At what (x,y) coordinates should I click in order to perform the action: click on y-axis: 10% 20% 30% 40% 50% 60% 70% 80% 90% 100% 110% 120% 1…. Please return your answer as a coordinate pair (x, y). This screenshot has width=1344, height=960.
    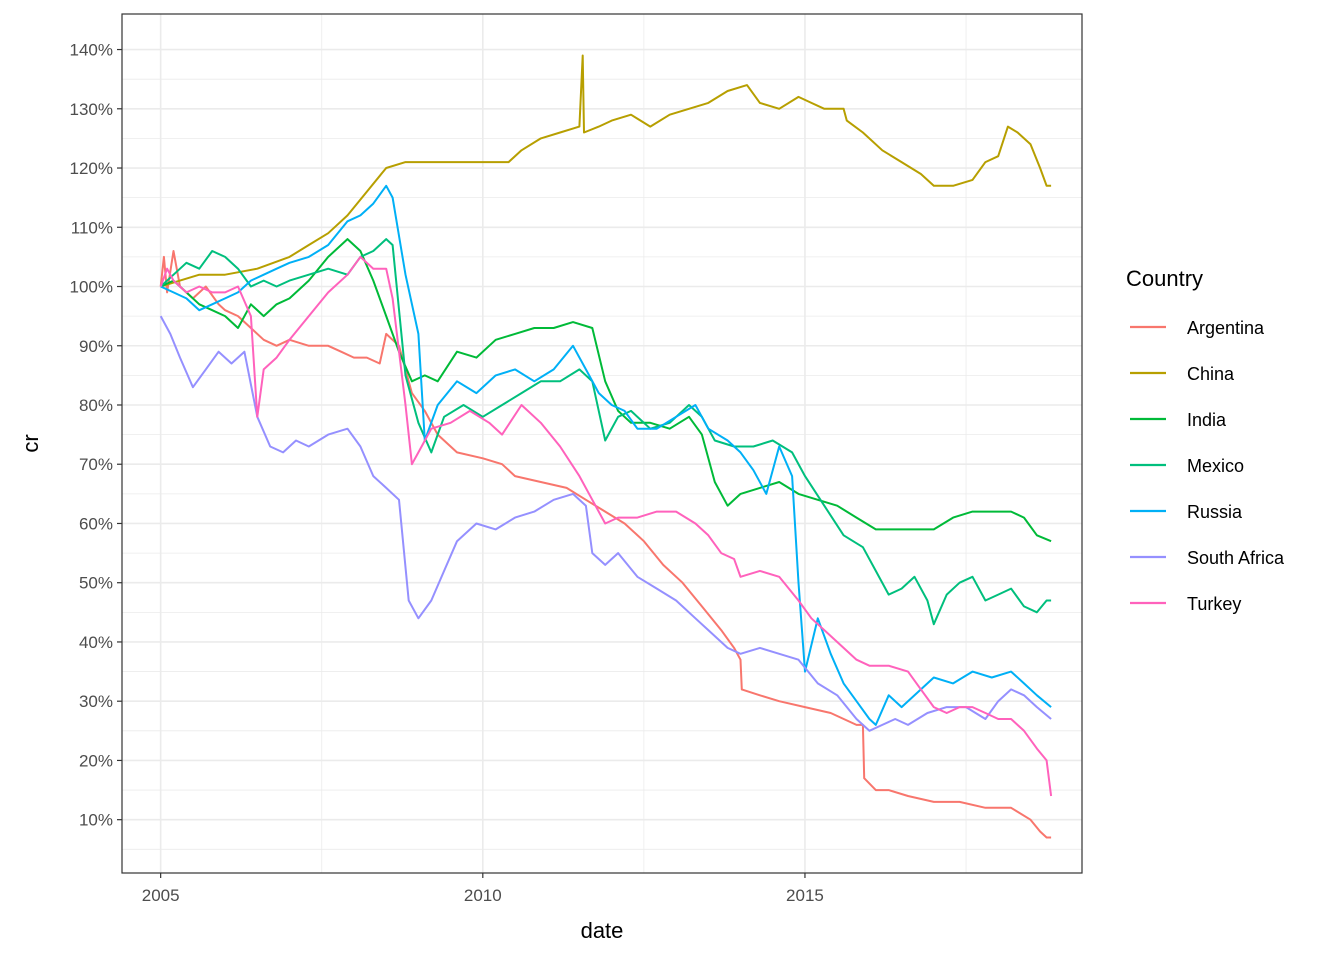
    Looking at the image, I should click on (96, 435).